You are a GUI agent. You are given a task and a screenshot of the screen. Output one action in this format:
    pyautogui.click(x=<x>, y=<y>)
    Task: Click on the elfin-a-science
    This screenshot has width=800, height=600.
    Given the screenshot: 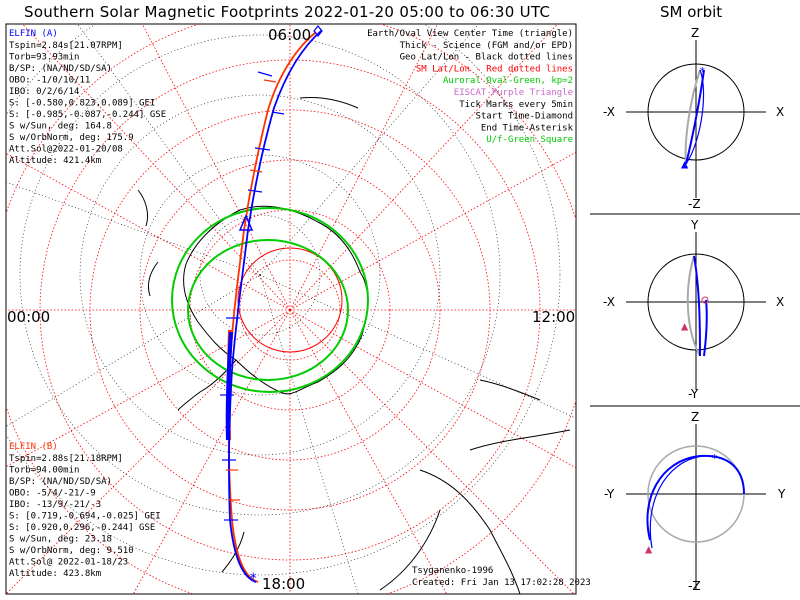 What is the action you would take?
    pyautogui.click(x=229, y=386)
    